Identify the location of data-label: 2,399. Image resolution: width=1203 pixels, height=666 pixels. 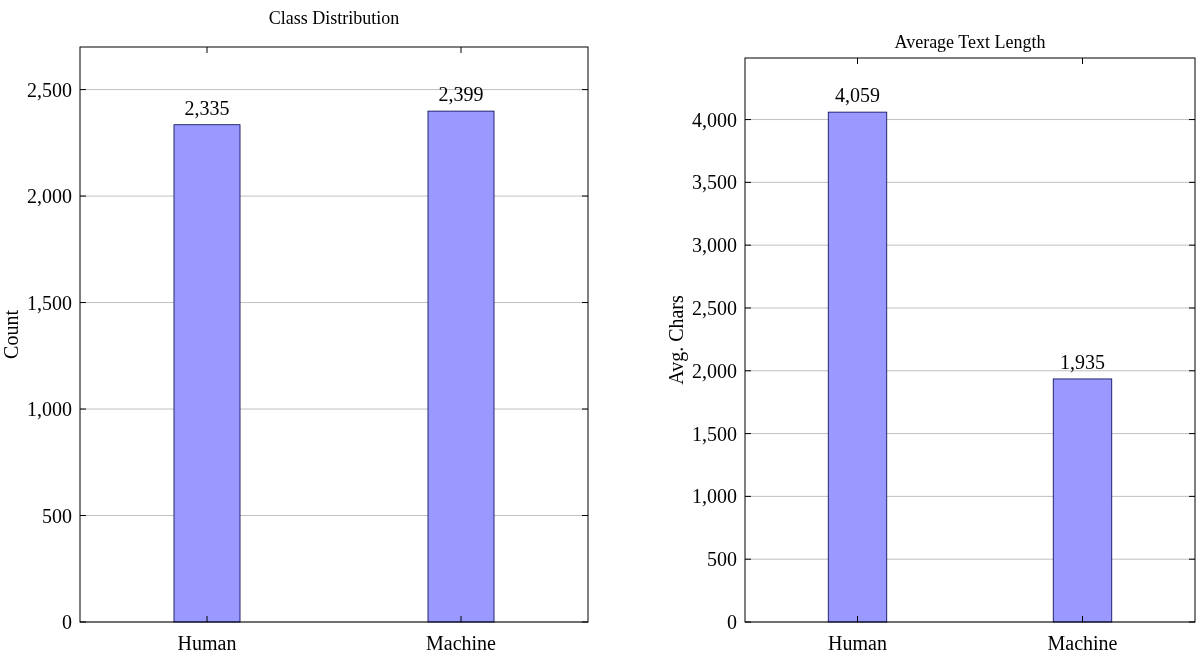
(461, 94).